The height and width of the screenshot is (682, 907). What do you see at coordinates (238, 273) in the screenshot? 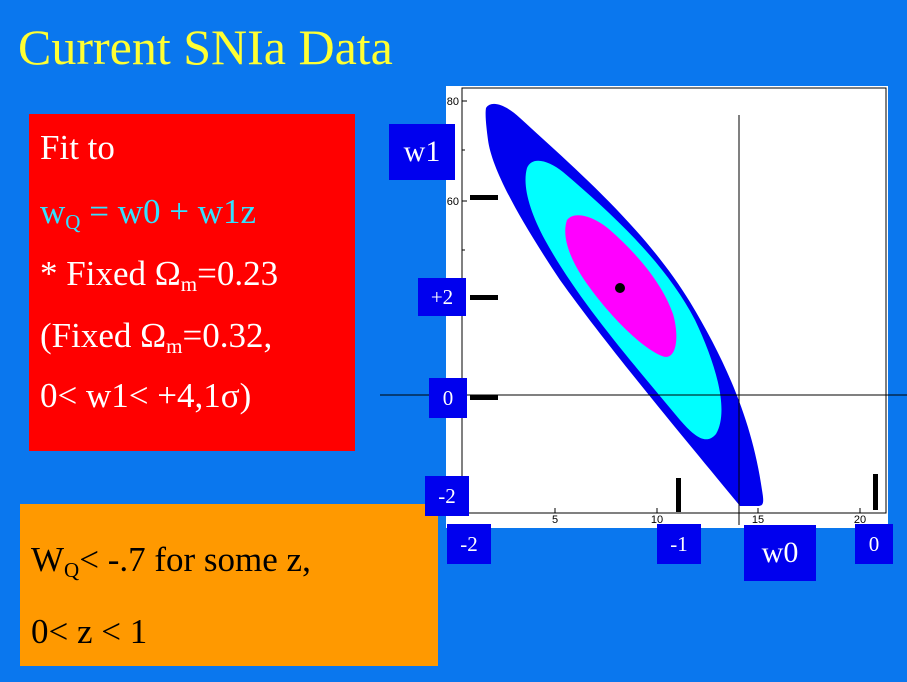
I see `fixed1-value: =0.23` at bounding box center [238, 273].